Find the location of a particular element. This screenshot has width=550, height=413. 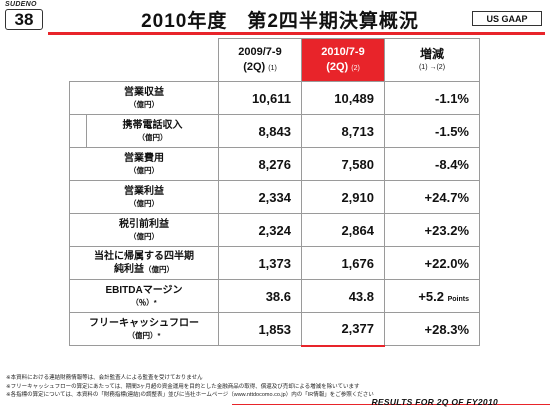

row-label-text: 営業費用 is located at coordinates (144, 158).